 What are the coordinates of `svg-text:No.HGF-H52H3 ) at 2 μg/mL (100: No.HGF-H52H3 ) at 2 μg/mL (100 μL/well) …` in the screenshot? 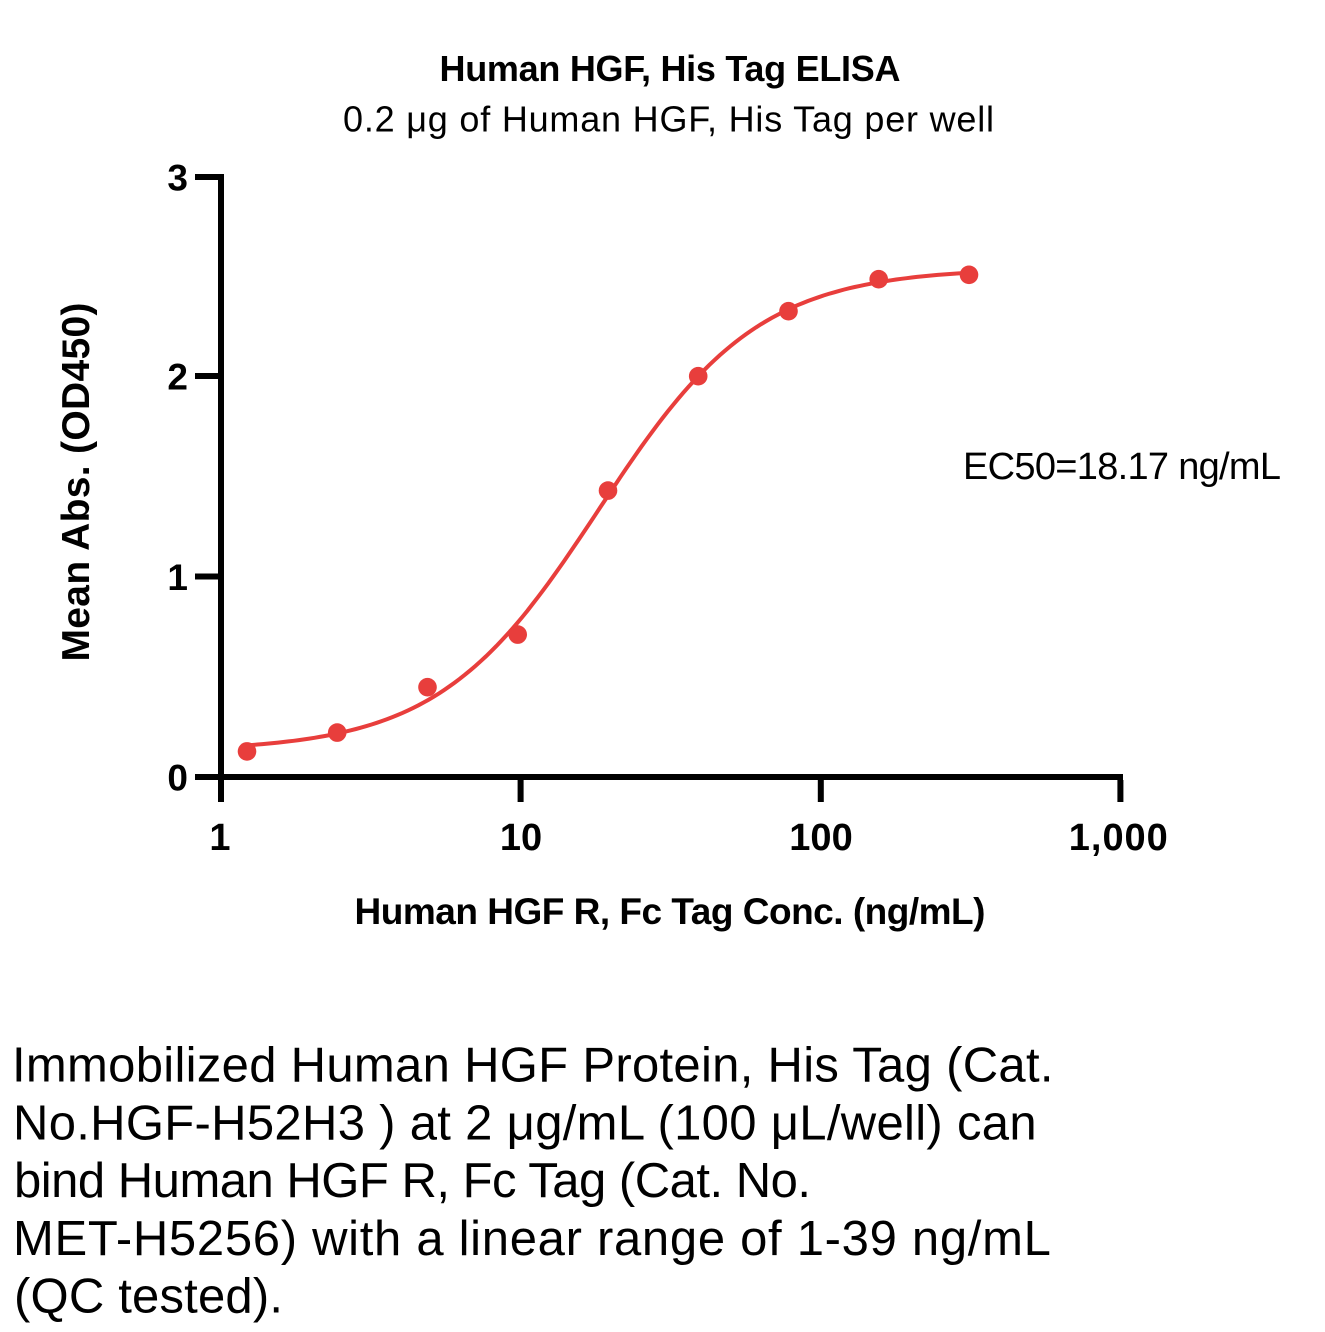 It's located at (525, 1123).